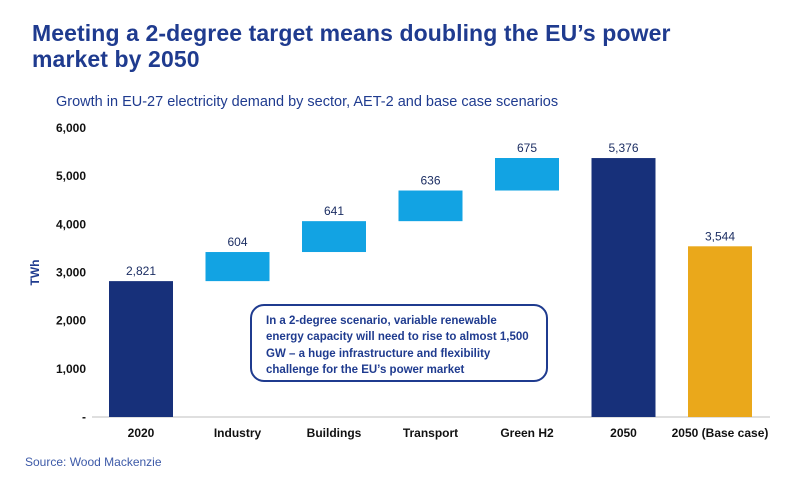 Image resolution: width=800 pixels, height=480 pixels. Describe the element at coordinates (238, 433) in the screenshot. I see `x-tick-label: Industry` at that location.